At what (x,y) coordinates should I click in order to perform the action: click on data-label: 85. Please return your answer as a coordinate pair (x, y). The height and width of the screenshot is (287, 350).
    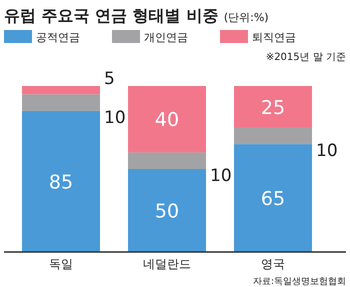
    Looking at the image, I should click on (61, 182).